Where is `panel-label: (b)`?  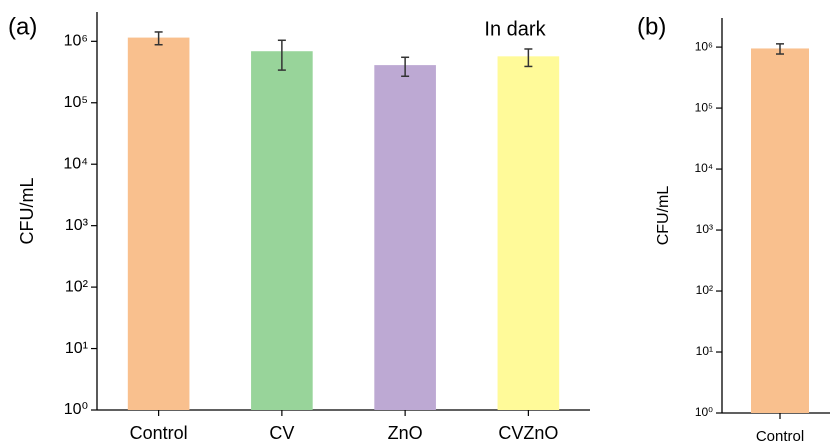 panel-label: (b) is located at coordinates (651, 26).